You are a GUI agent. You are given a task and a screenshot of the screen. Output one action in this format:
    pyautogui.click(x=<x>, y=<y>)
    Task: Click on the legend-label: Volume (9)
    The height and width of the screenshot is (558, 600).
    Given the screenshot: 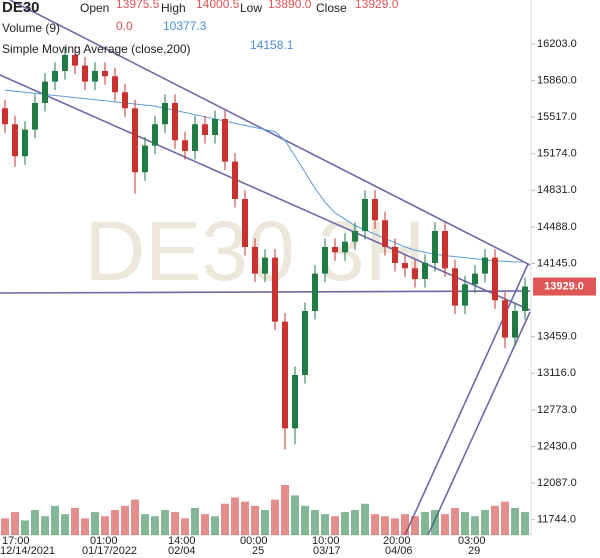 What is the action you would take?
    pyautogui.click(x=31, y=28)
    